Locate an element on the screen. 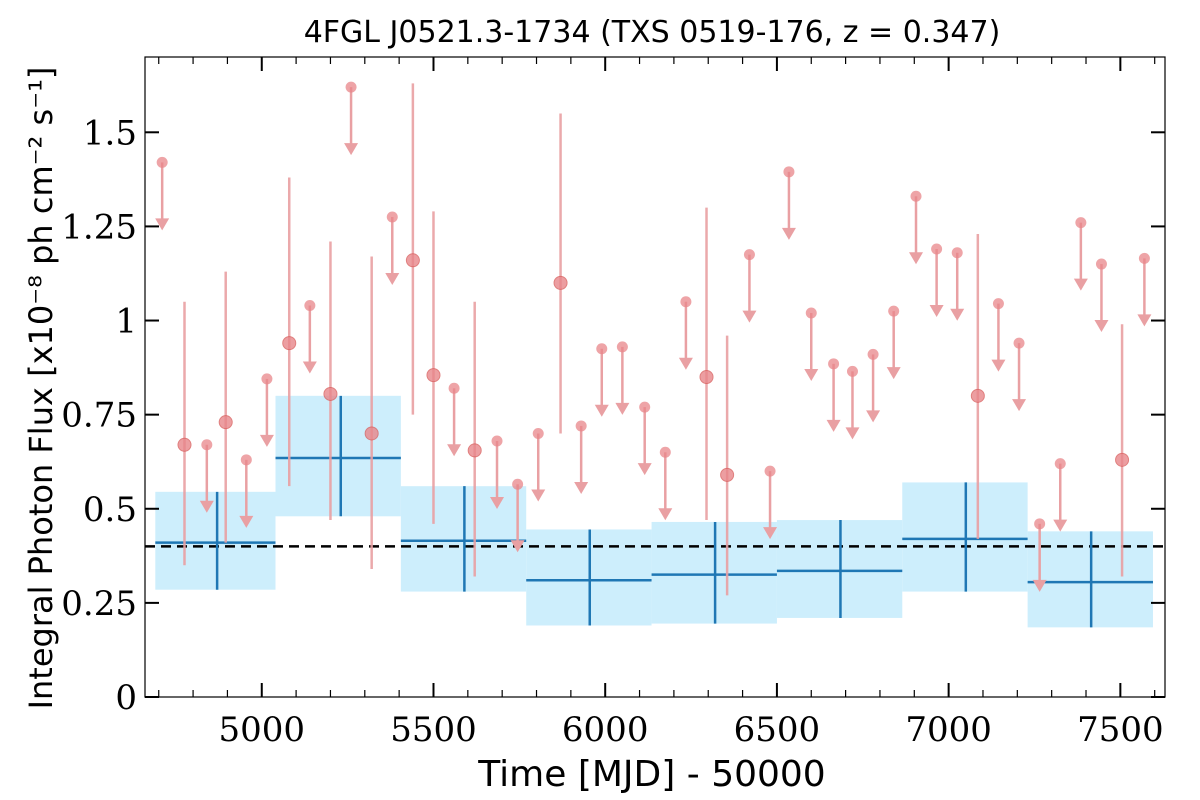 This screenshot has height=800, width=1200. x-tick-label: 6000 is located at coordinates (605, 730).